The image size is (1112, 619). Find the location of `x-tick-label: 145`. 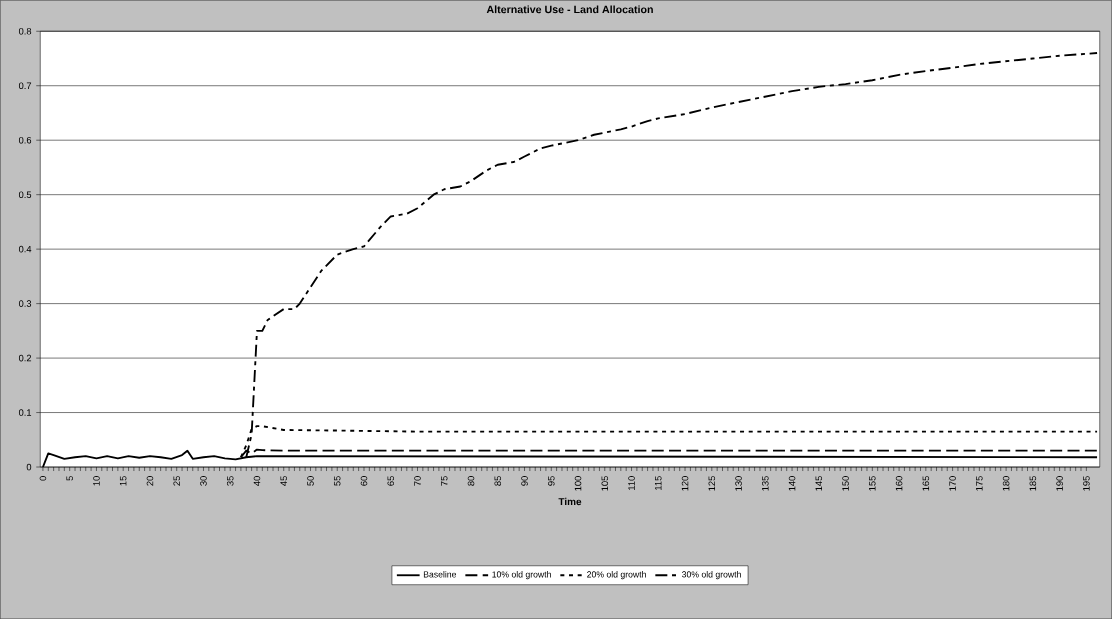

x-tick-label: 145 is located at coordinates (819, 483).